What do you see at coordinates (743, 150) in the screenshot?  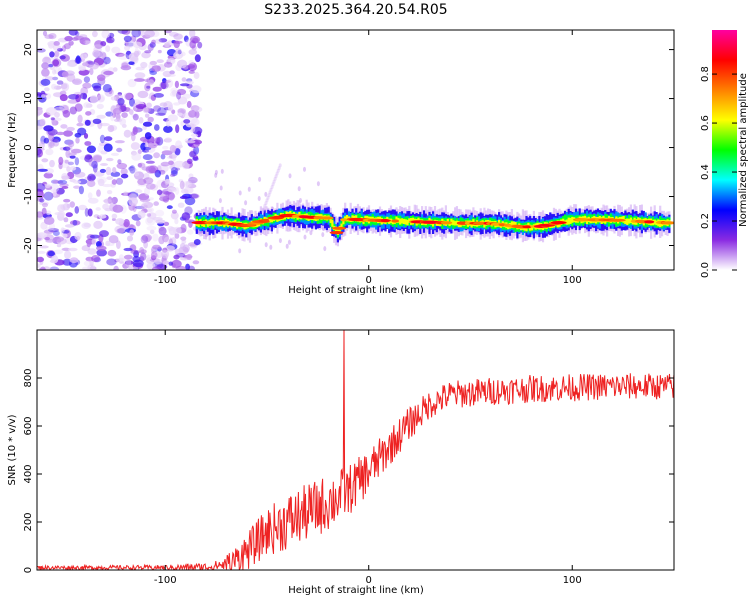 I see `colorbar-label: Normalized spectral amplitude` at bounding box center [743, 150].